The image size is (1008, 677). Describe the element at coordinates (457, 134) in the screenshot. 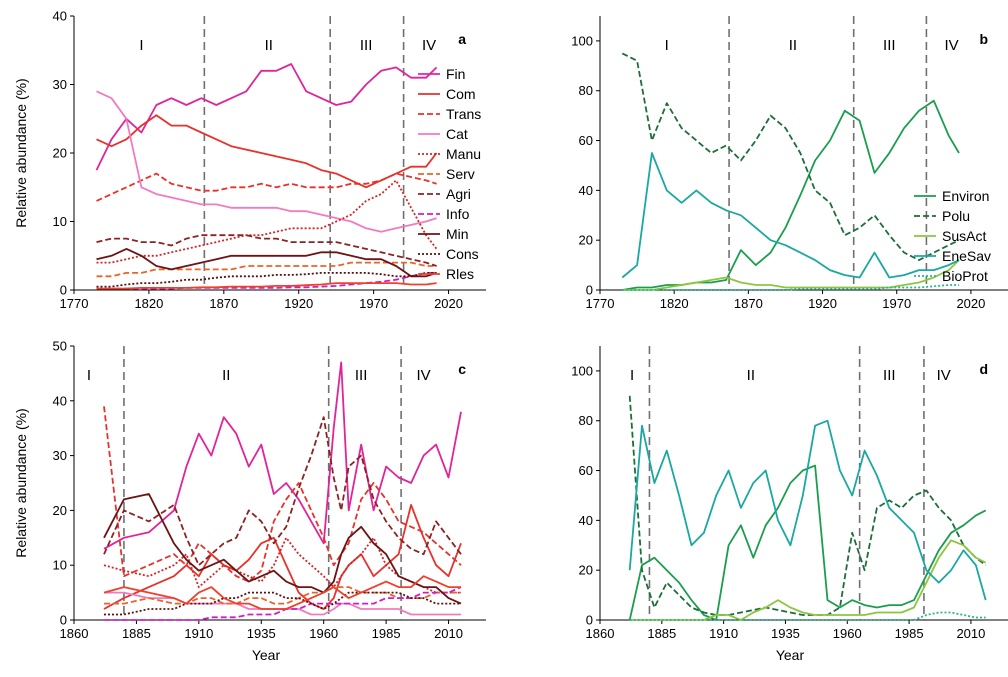

I see `legend-label: Cat` at that location.